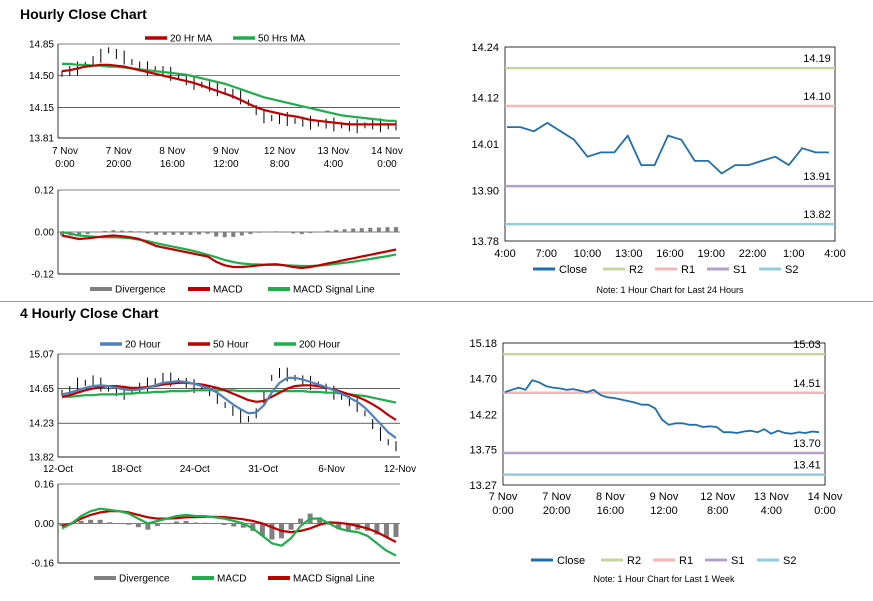 The height and width of the screenshot is (601, 873). I want to click on four_hourly_levels-level-s2-label: 13.41, so click(807, 466).